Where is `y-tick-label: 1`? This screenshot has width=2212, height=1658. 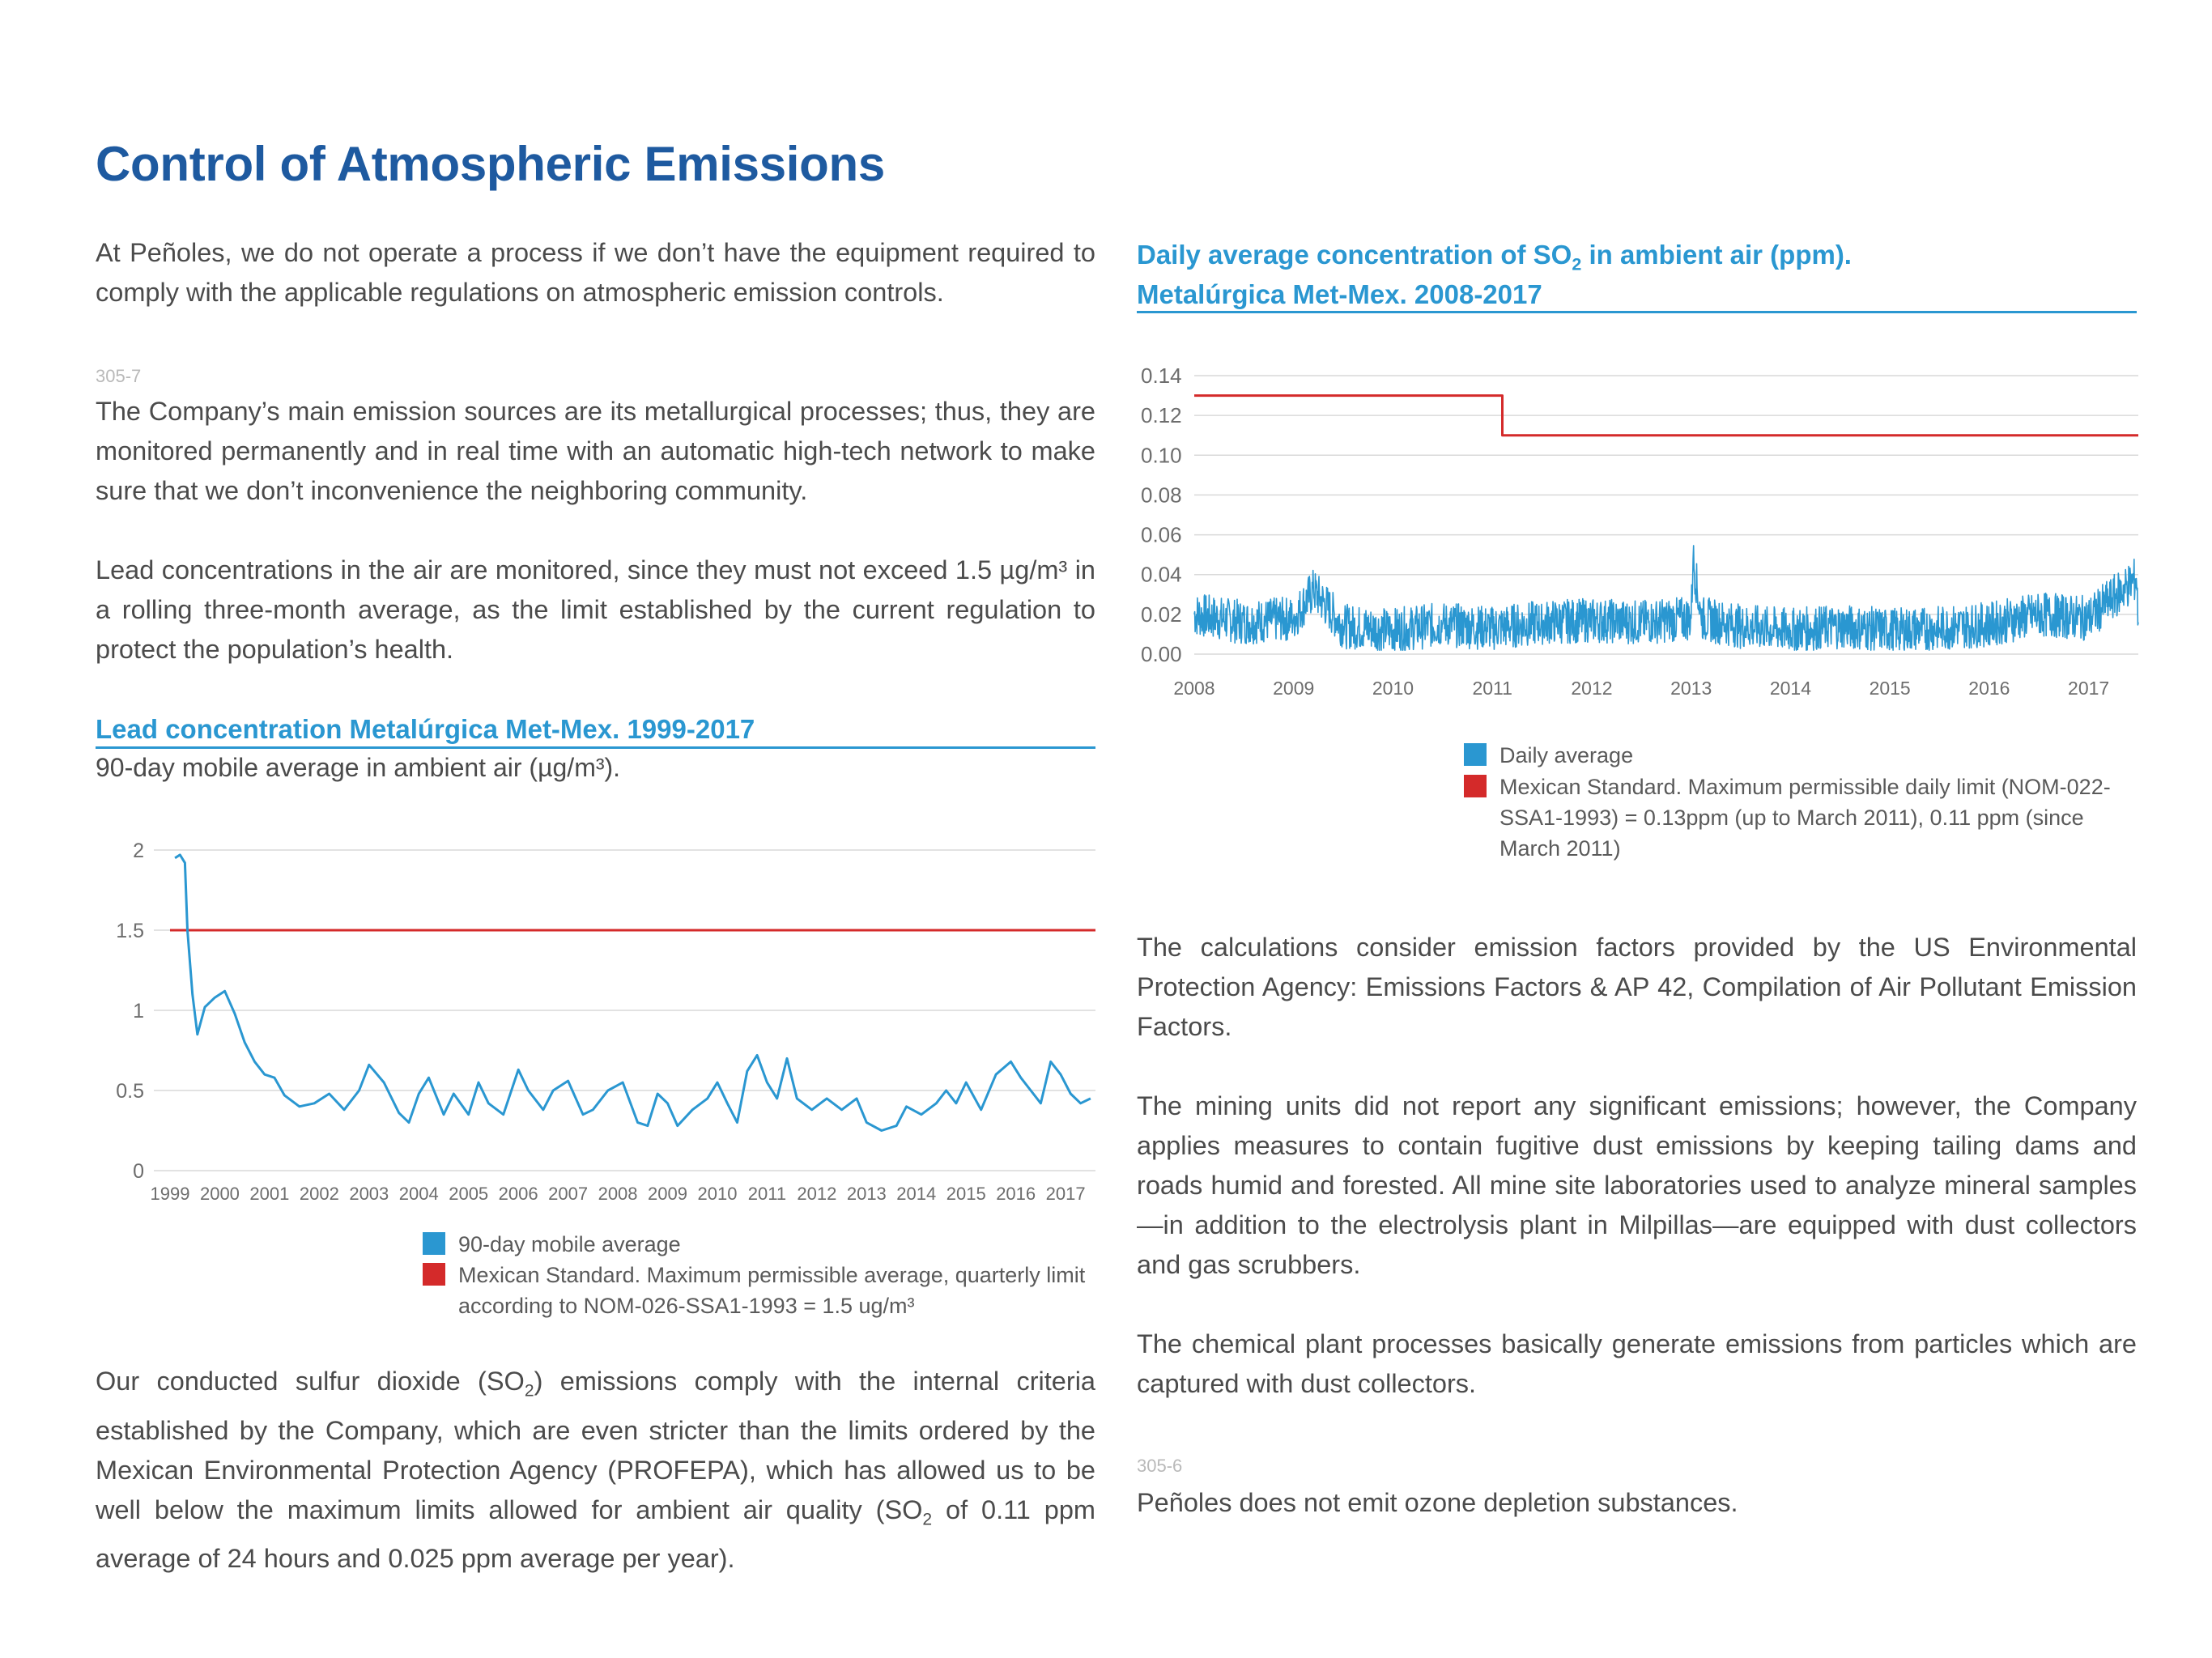
y-tick-label: 1 is located at coordinates (138, 1011).